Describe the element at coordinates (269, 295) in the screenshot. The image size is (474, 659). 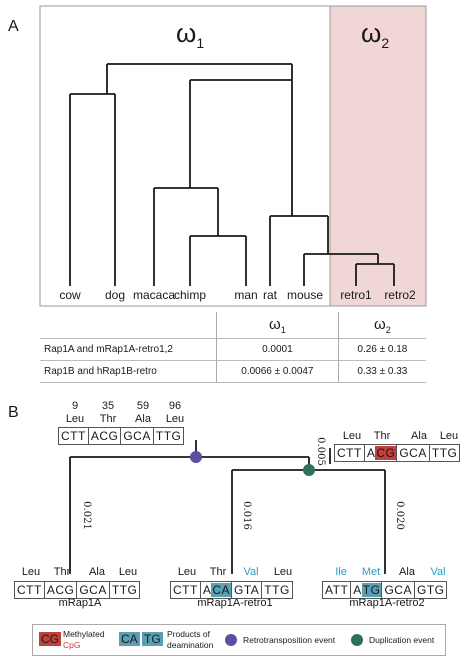
I see `taxon-rat: rat` at that location.